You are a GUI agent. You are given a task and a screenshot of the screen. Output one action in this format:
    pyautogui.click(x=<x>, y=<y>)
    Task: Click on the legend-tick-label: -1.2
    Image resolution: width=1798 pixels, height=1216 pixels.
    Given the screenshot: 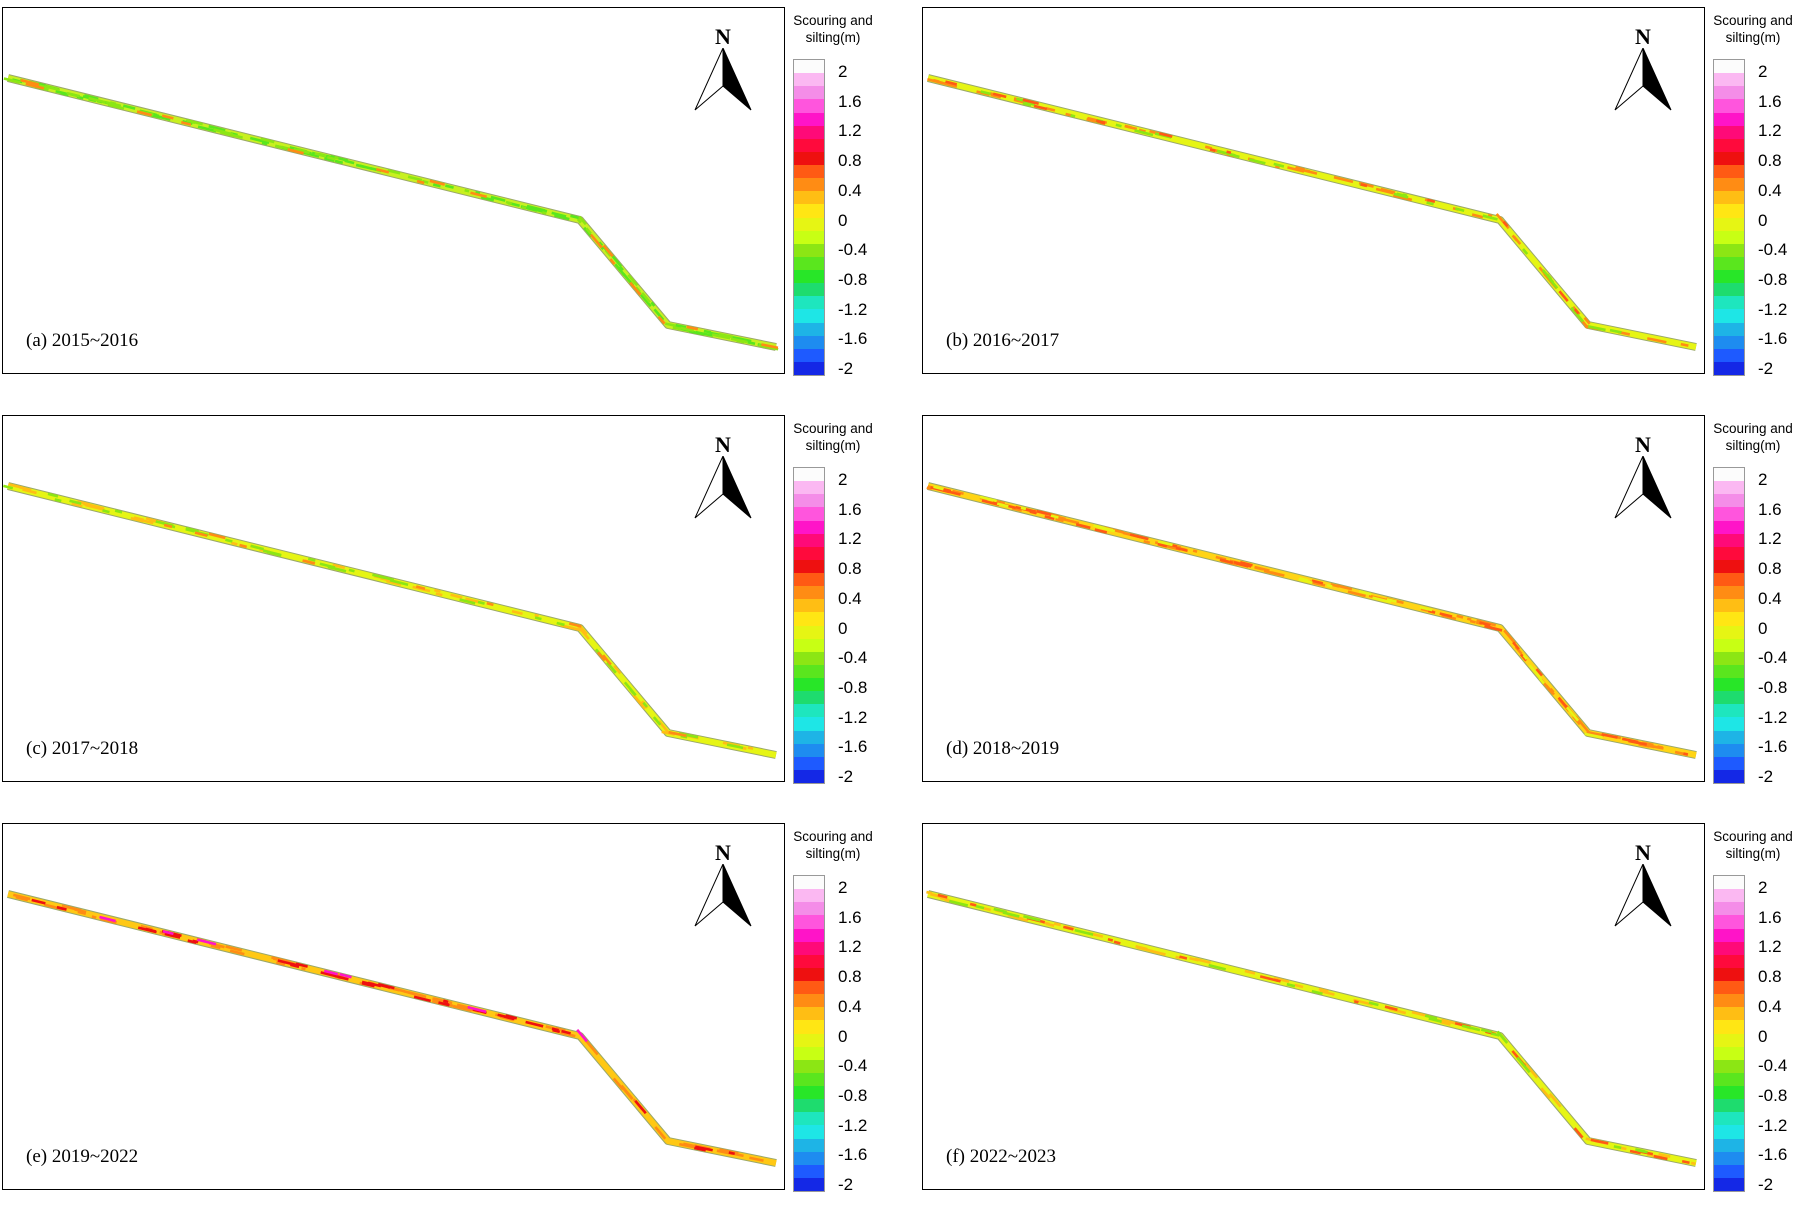 What is the action you would take?
    pyautogui.click(x=853, y=1125)
    